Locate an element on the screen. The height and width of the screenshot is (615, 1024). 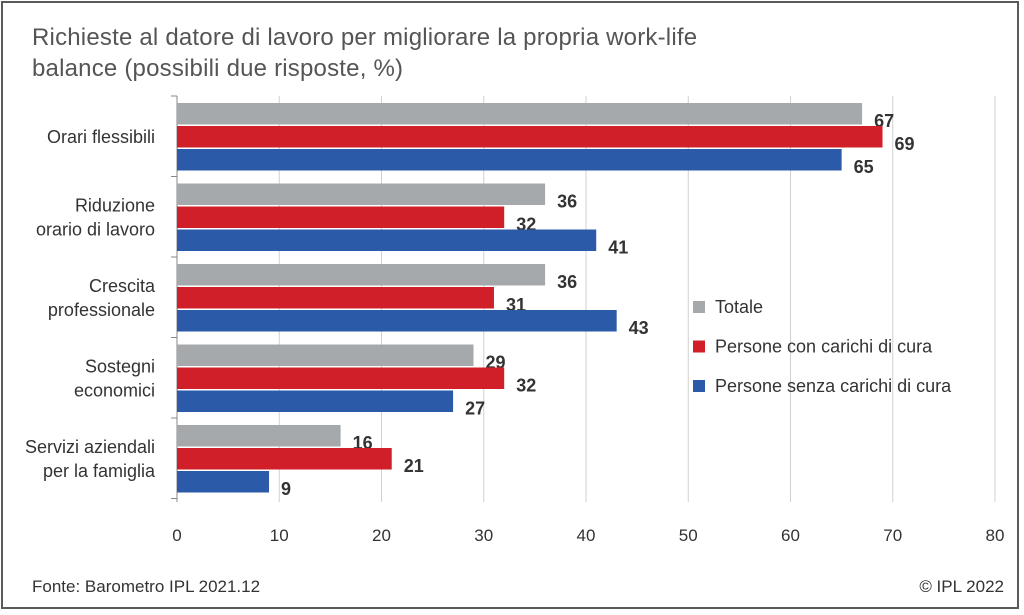
x-tick-label: 30 is located at coordinates (483, 535).